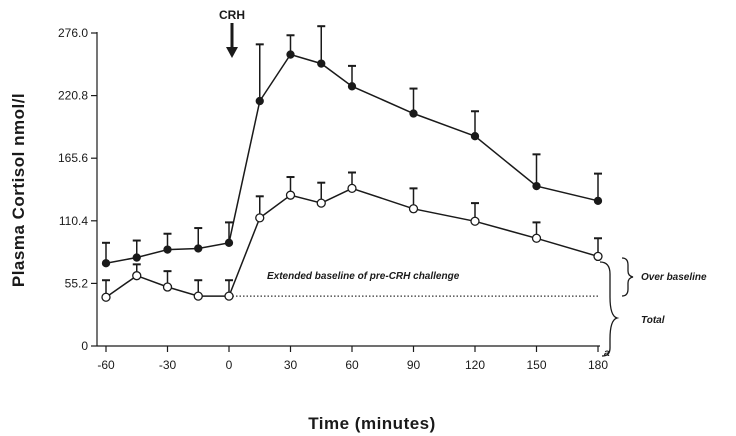 Image resolution: width=736 pixels, height=436 pixels. I want to click on total-brace, so click(609, 309).